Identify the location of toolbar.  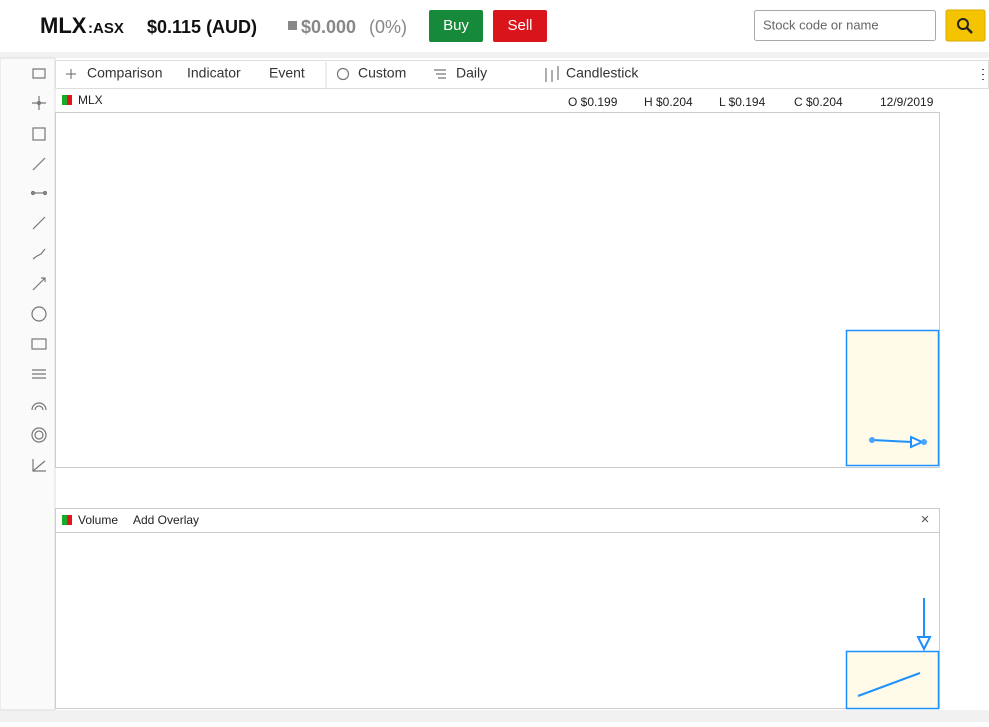
(522, 74).